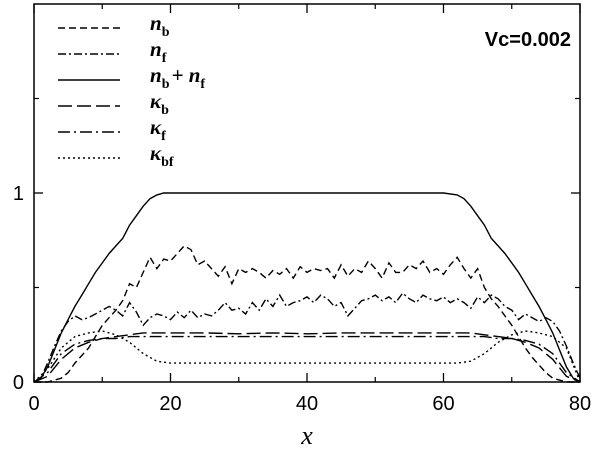  What do you see at coordinates (307, 404) in the screenshot?
I see `x-tick-label: 40` at bounding box center [307, 404].